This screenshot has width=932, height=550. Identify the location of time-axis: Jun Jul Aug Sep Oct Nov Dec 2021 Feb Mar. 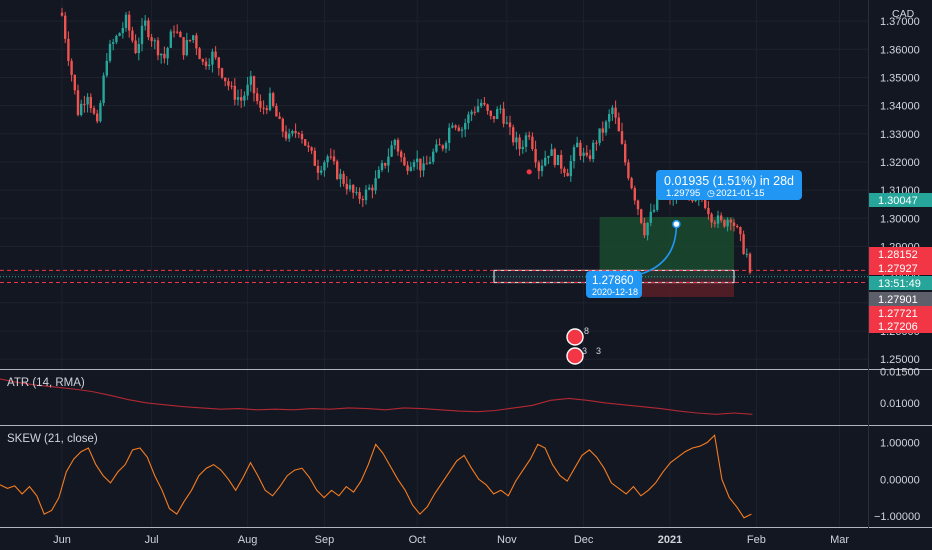
(451, 540).